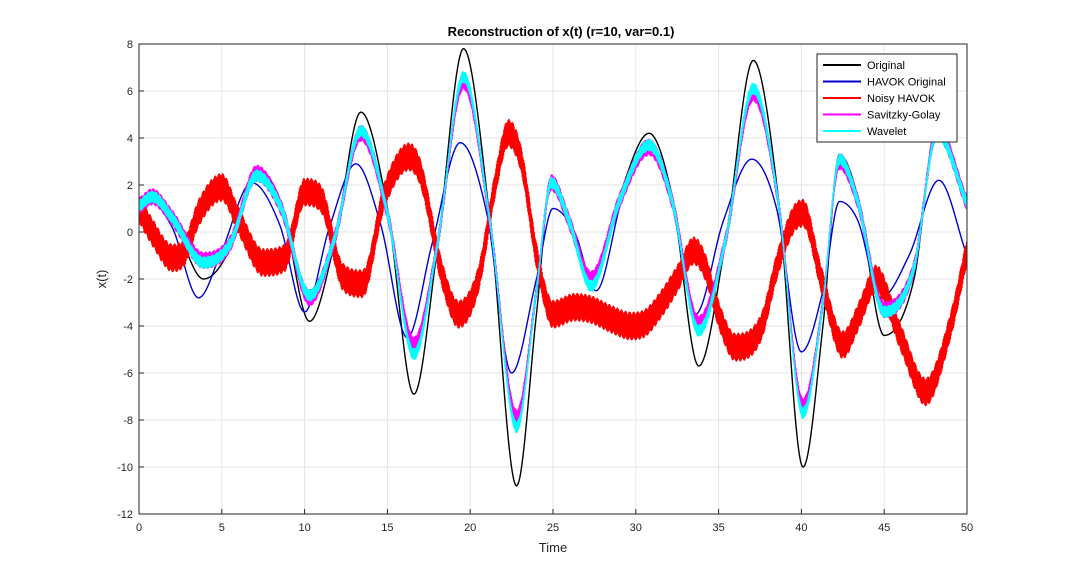 The width and height of the screenshot is (1071, 576). Describe the element at coordinates (130, 233) in the screenshot. I see `y-tick-label: 0` at that location.